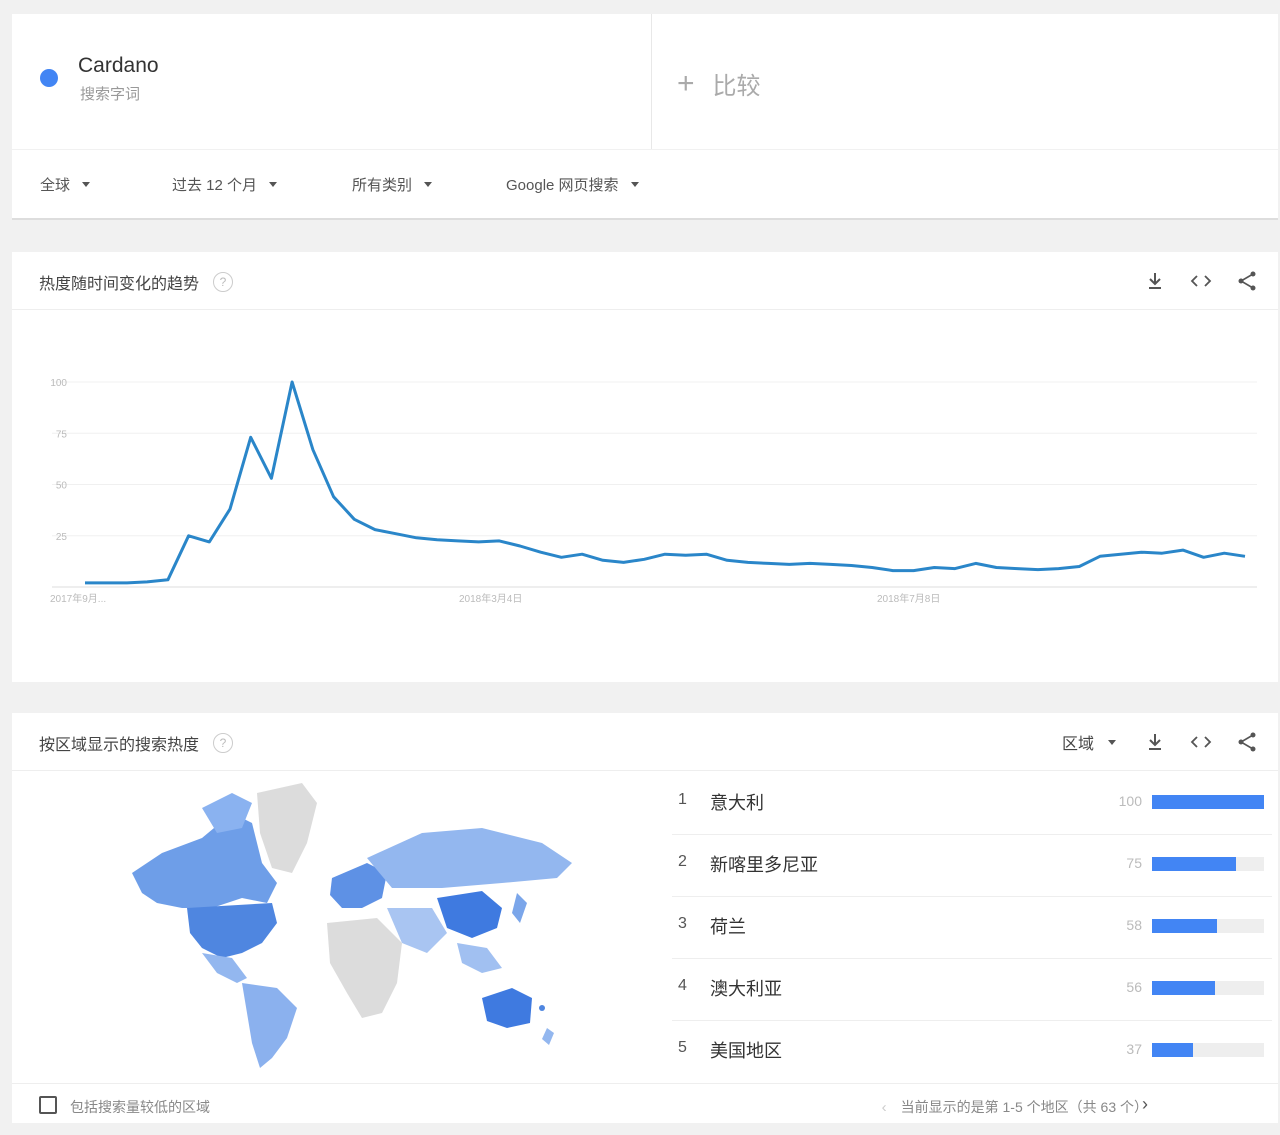  Describe the element at coordinates (542, 1008) in the screenshot. I see `map-region-new-caledonia` at that location.